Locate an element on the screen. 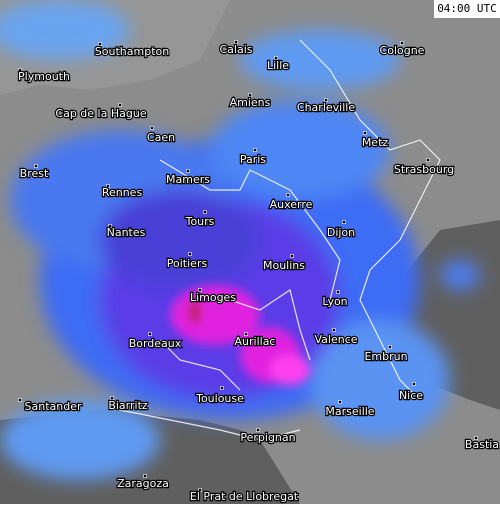  city-label: Dijon is located at coordinates (341, 232).